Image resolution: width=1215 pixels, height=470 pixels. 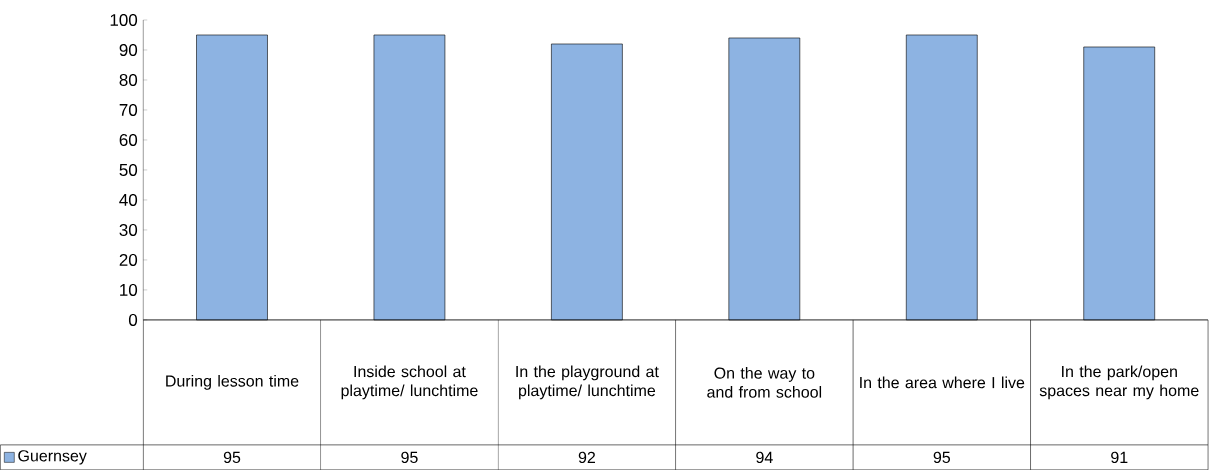 I want to click on y-tick-label: 50, so click(x=128, y=169).